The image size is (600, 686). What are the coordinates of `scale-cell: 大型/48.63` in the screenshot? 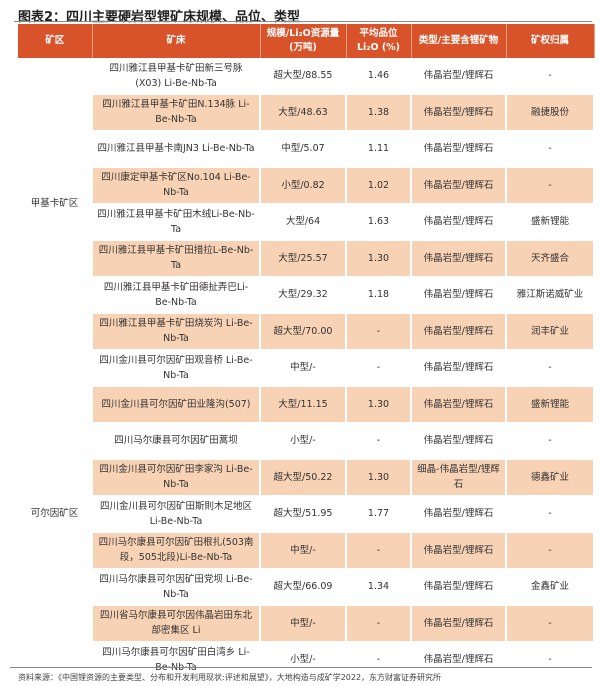 It's located at (303, 112).